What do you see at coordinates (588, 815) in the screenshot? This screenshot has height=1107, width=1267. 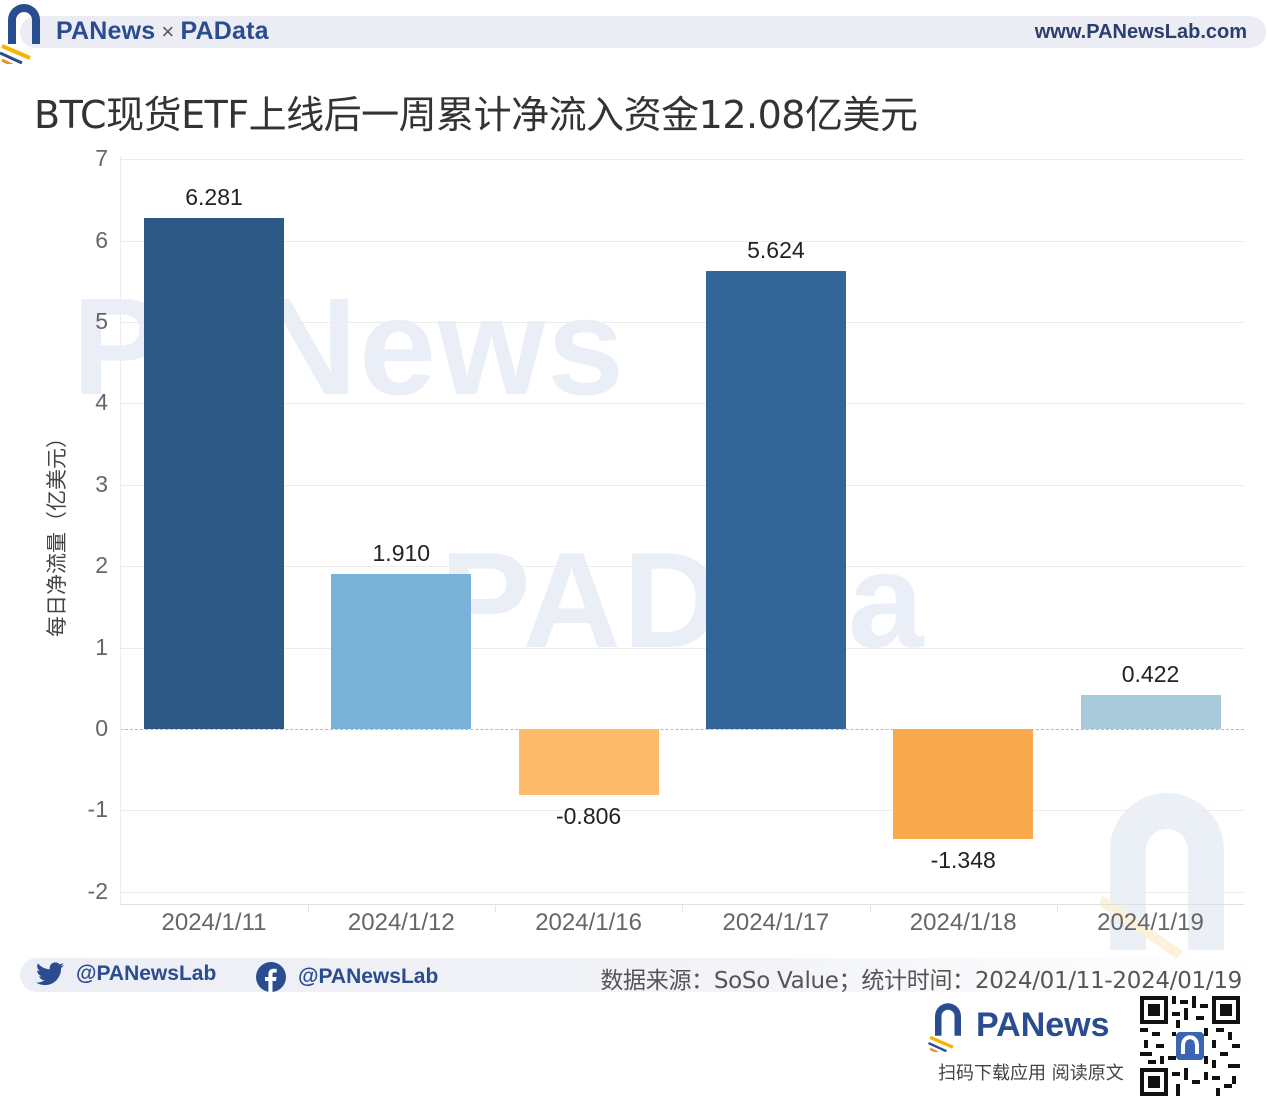 I see `bar-value-label: -0.806` at bounding box center [588, 815].